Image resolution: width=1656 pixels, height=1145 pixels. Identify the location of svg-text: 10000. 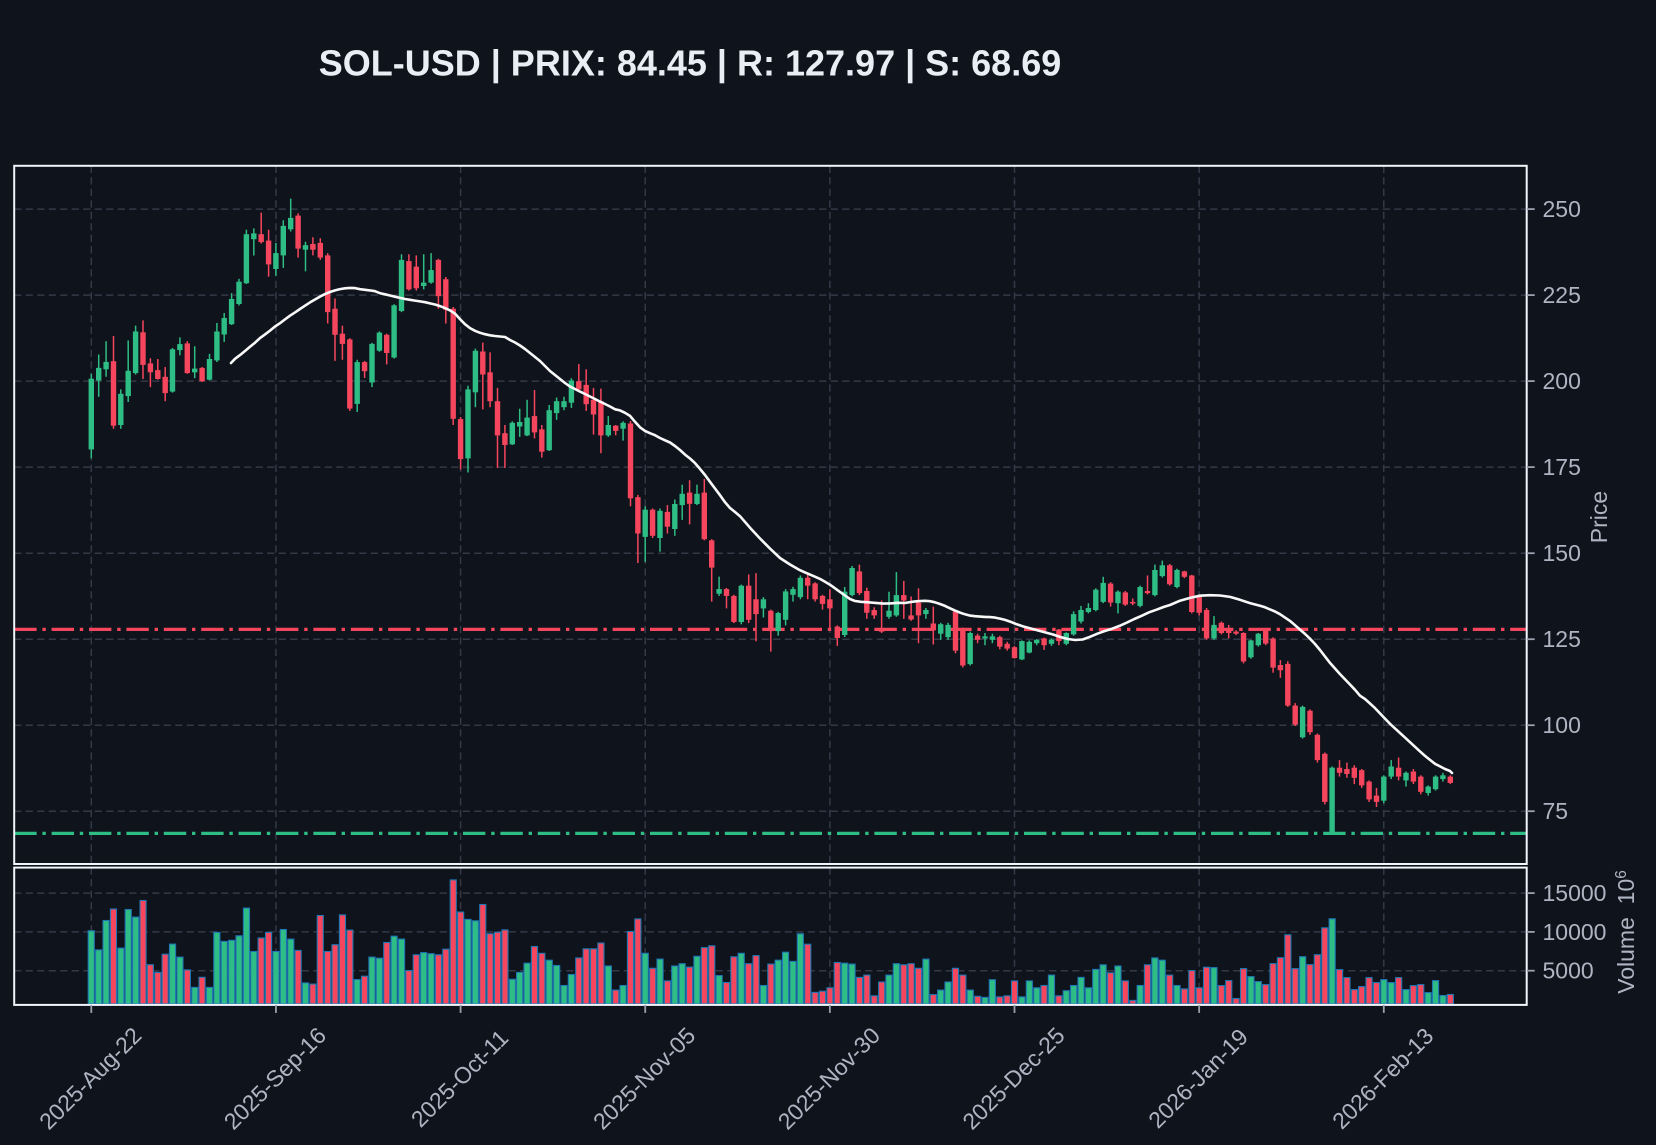
(1575, 932).